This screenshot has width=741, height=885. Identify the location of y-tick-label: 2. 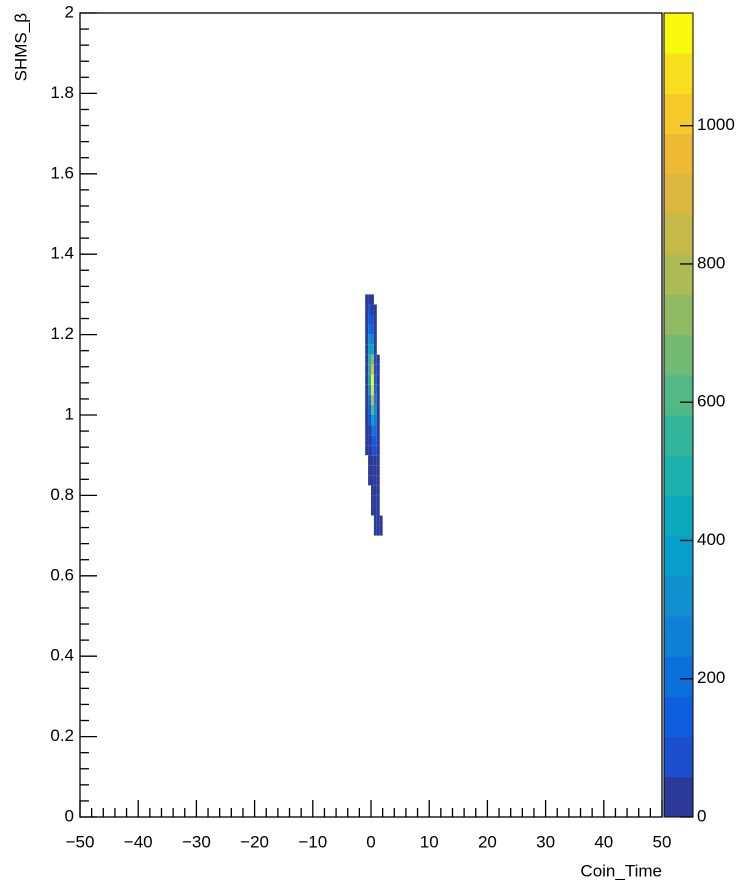
(69, 11).